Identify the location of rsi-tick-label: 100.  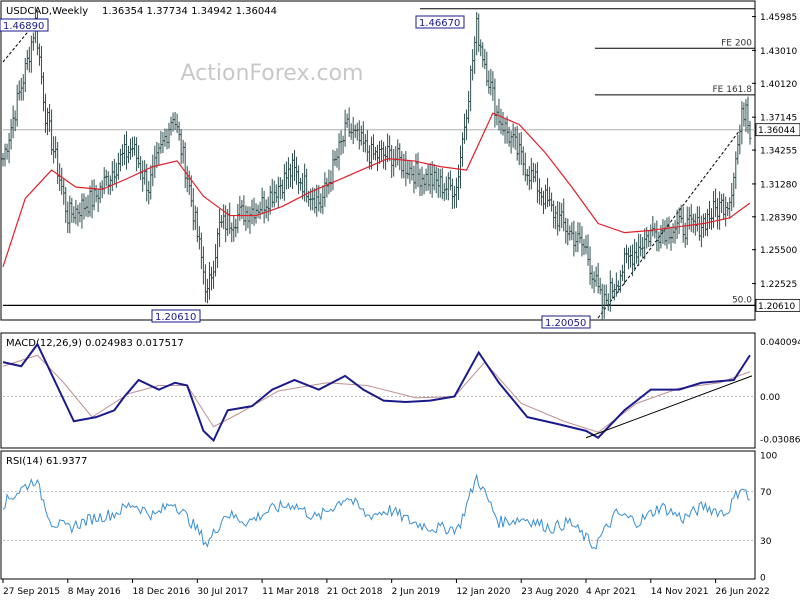
(768, 457).